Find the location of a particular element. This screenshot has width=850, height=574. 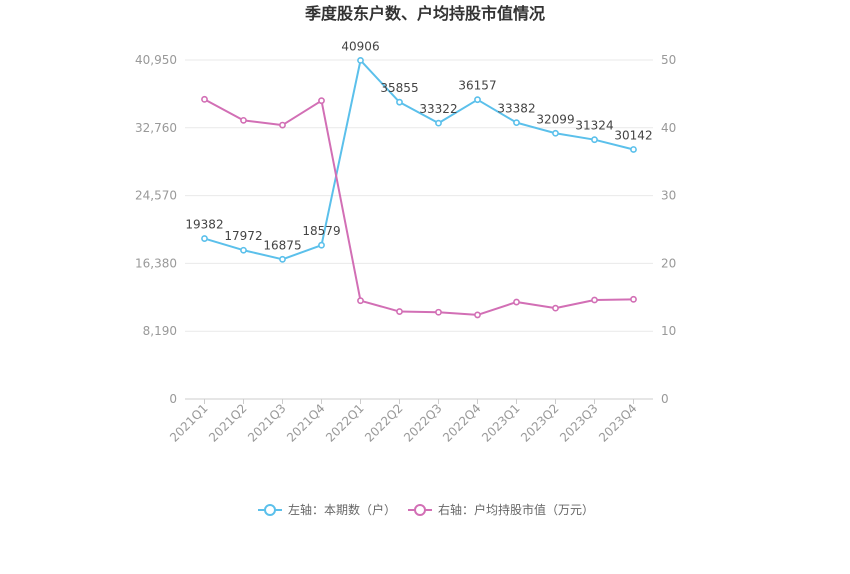

x-tick-label: 2022Q2 is located at coordinates (384, 423).